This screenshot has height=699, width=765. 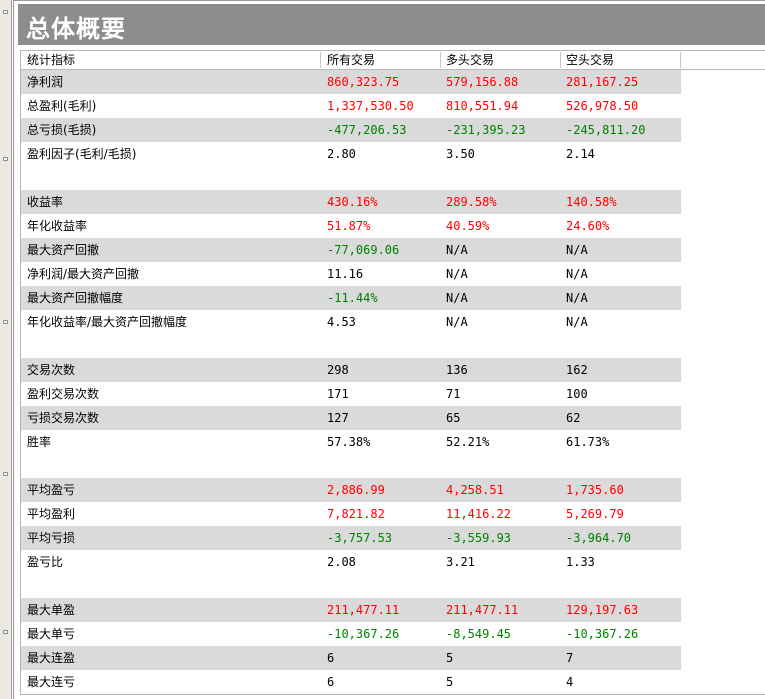 I want to click on table-row: 胜率 57.38% 52.21% 61.73%, so click(x=351, y=442).